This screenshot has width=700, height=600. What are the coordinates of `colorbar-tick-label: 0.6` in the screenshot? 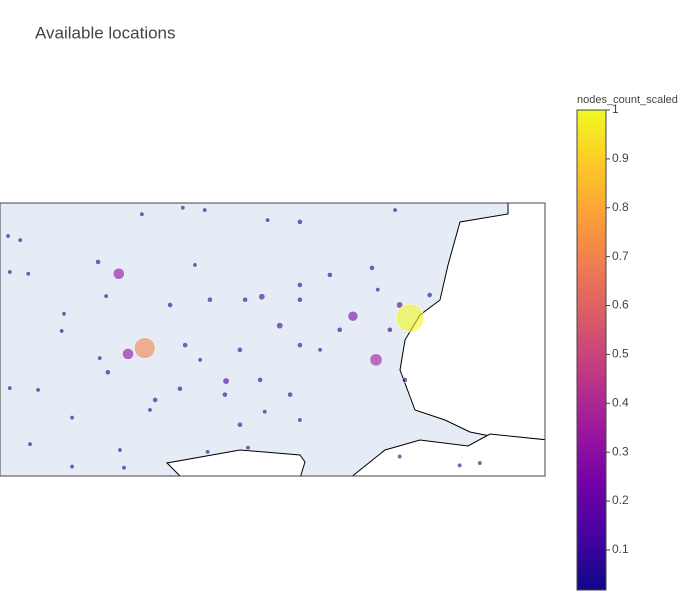 It's located at (620, 305).